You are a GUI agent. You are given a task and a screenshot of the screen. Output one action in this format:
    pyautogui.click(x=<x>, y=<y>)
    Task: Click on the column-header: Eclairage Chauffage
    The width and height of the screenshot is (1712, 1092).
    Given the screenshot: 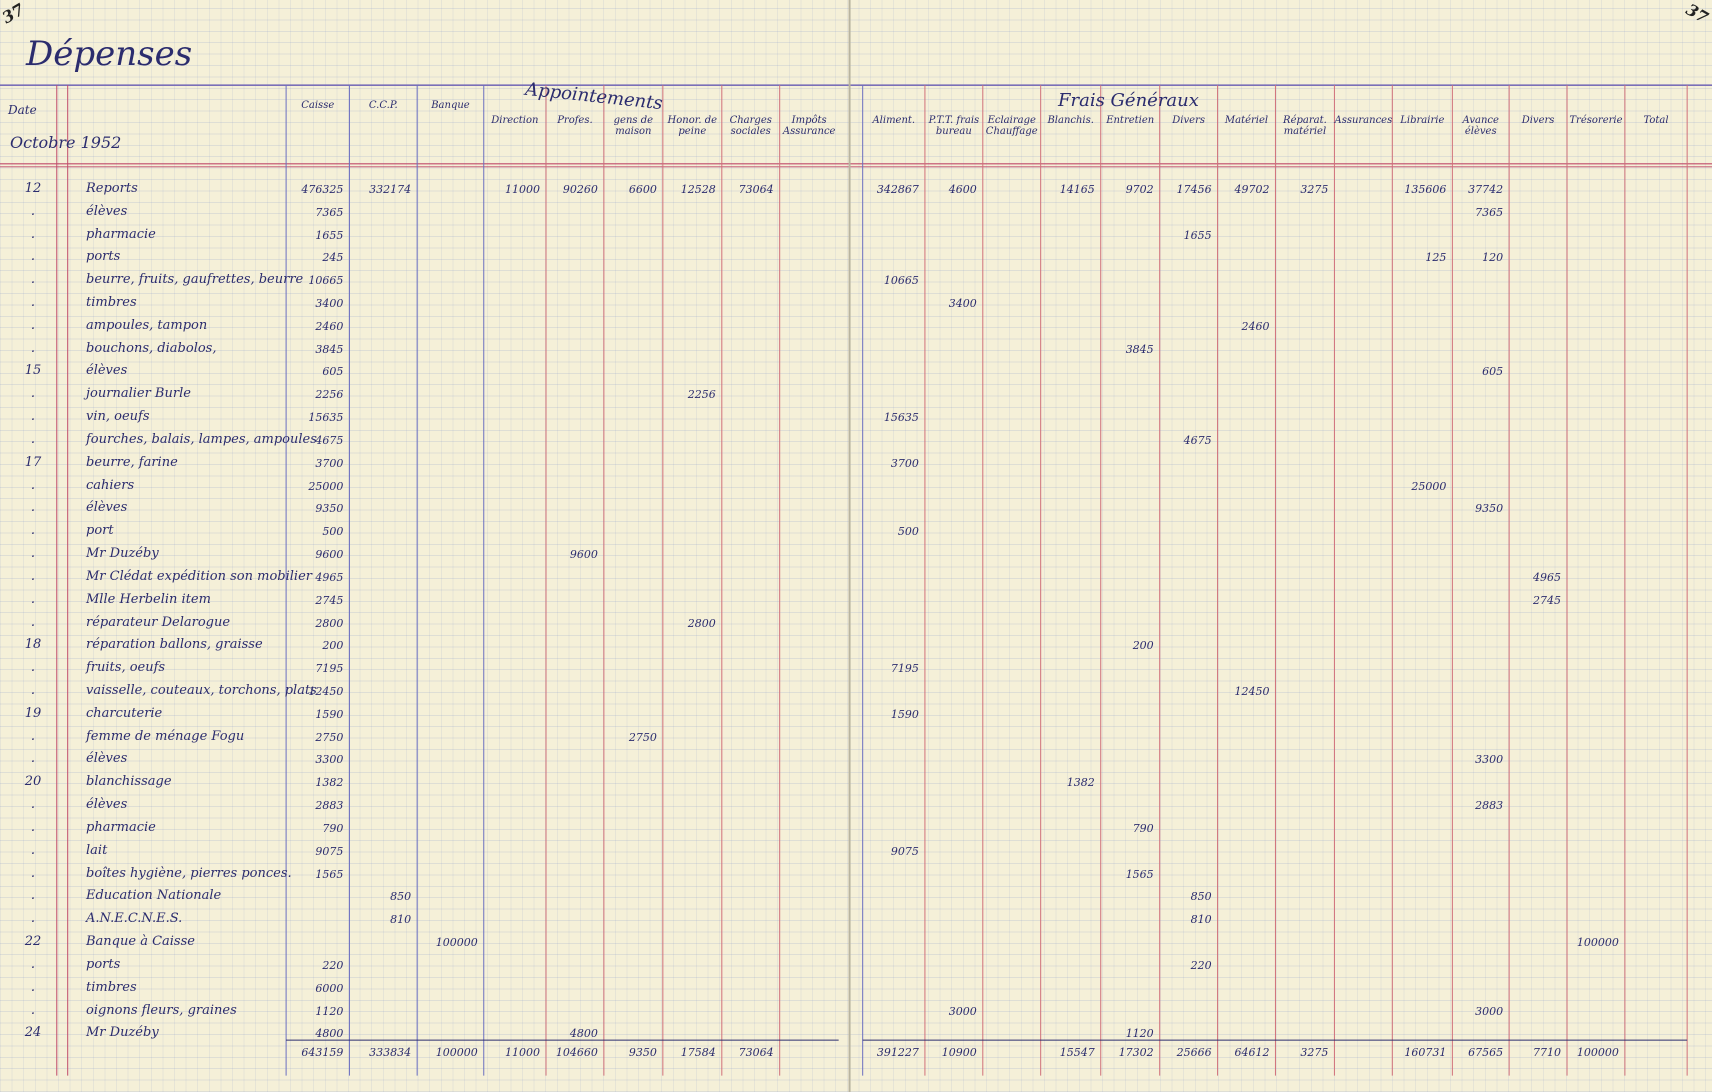 What is the action you would take?
    pyautogui.click(x=1011, y=126)
    